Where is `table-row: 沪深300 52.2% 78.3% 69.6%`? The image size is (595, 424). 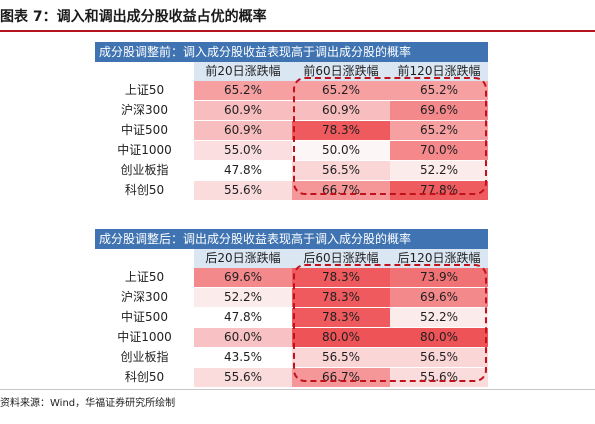
table-row: 沪深300 52.2% 78.3% 69.6% is located at coordinates (292, 297).